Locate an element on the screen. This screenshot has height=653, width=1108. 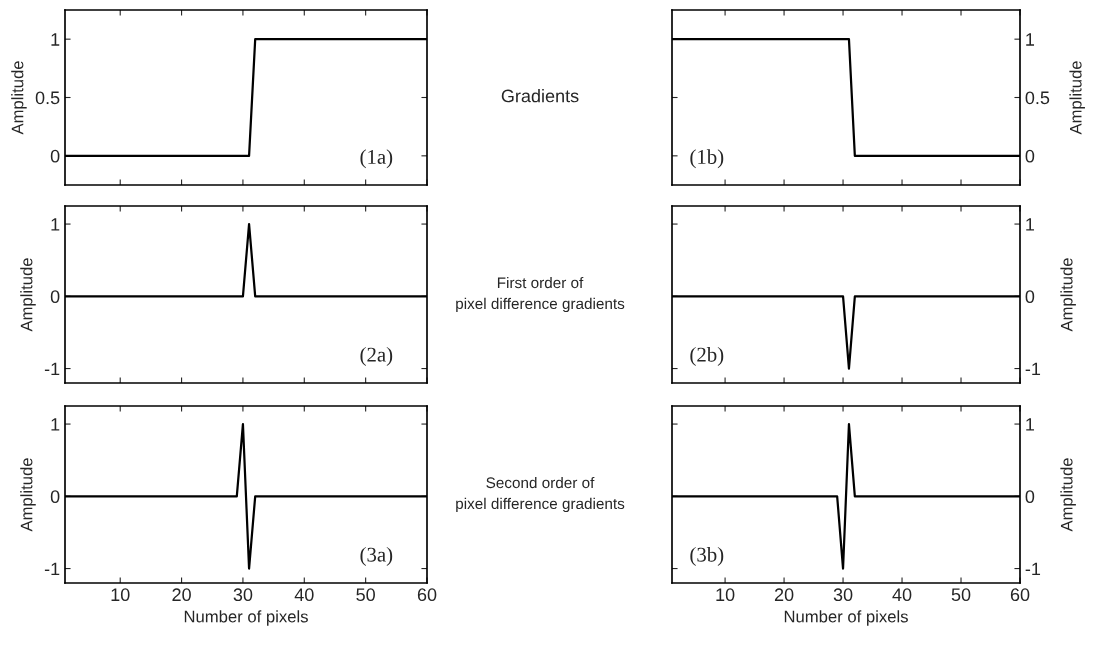
text: First order of pixel difference gradients is located at coordinates (540, 294).